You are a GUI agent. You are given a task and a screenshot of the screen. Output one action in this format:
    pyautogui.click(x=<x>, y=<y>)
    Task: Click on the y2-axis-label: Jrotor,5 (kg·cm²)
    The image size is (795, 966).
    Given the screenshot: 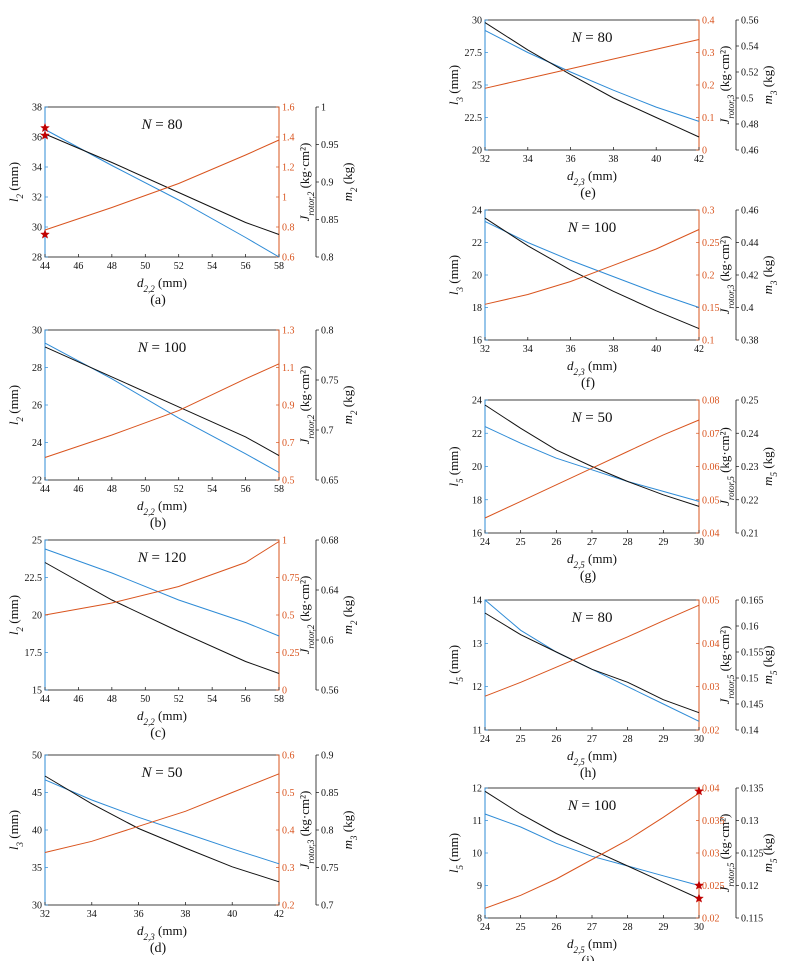 What is the action you would take?
    pyautogui.click(x=726, y=853)
    